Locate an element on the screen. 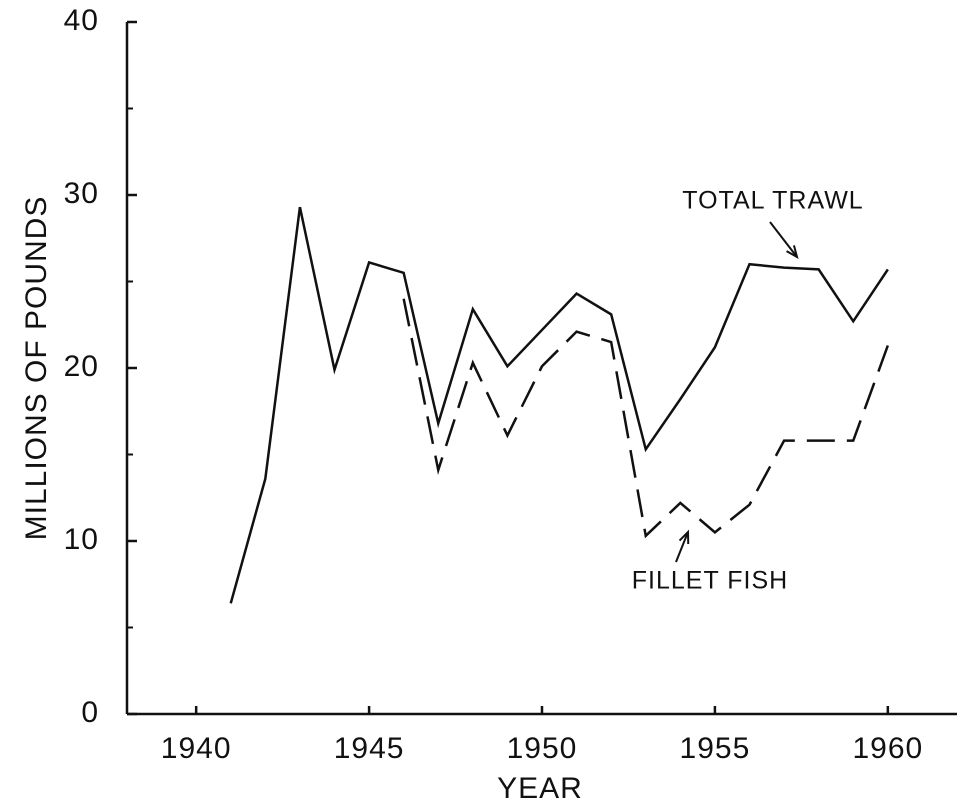 This screenshot has width=957, height=807. x-tick-label: 1940 is located at coordinates (196, 748).